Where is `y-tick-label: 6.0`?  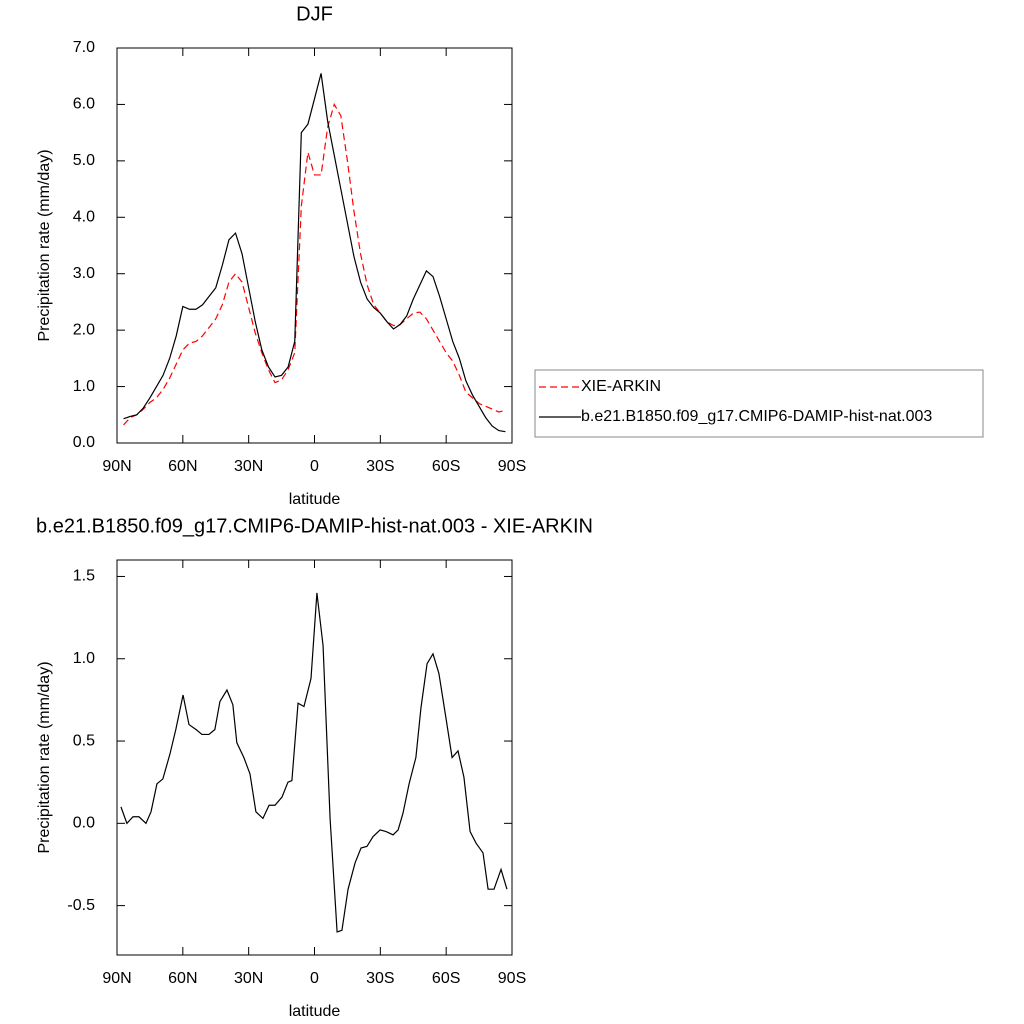 y-tick-label: 6.0 is located at coordinates (84, 104).